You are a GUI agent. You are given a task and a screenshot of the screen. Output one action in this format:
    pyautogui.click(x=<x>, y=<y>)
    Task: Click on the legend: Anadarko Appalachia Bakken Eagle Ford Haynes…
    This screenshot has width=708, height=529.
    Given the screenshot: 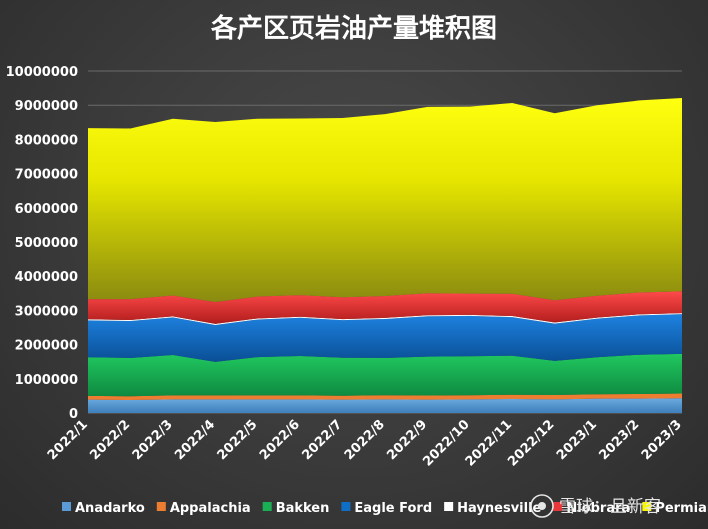 What is the action you would take?
    pyautogui.click(x=385, y=508)
    